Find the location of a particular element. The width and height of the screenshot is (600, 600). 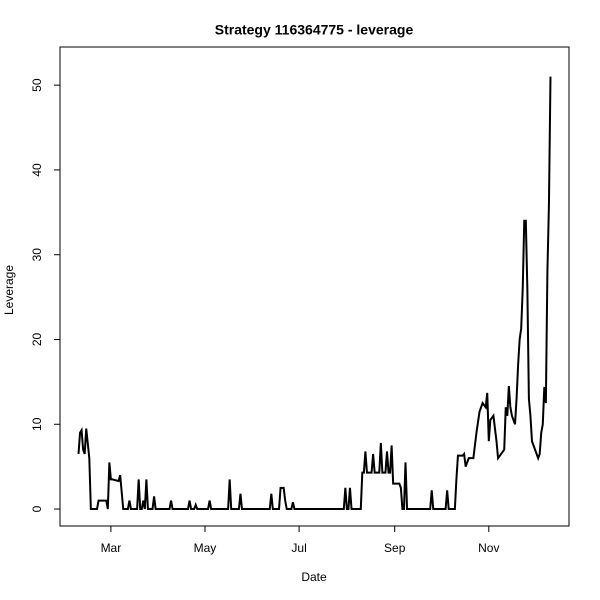

x-axis-label: Date is located at coordinates (314, 577).